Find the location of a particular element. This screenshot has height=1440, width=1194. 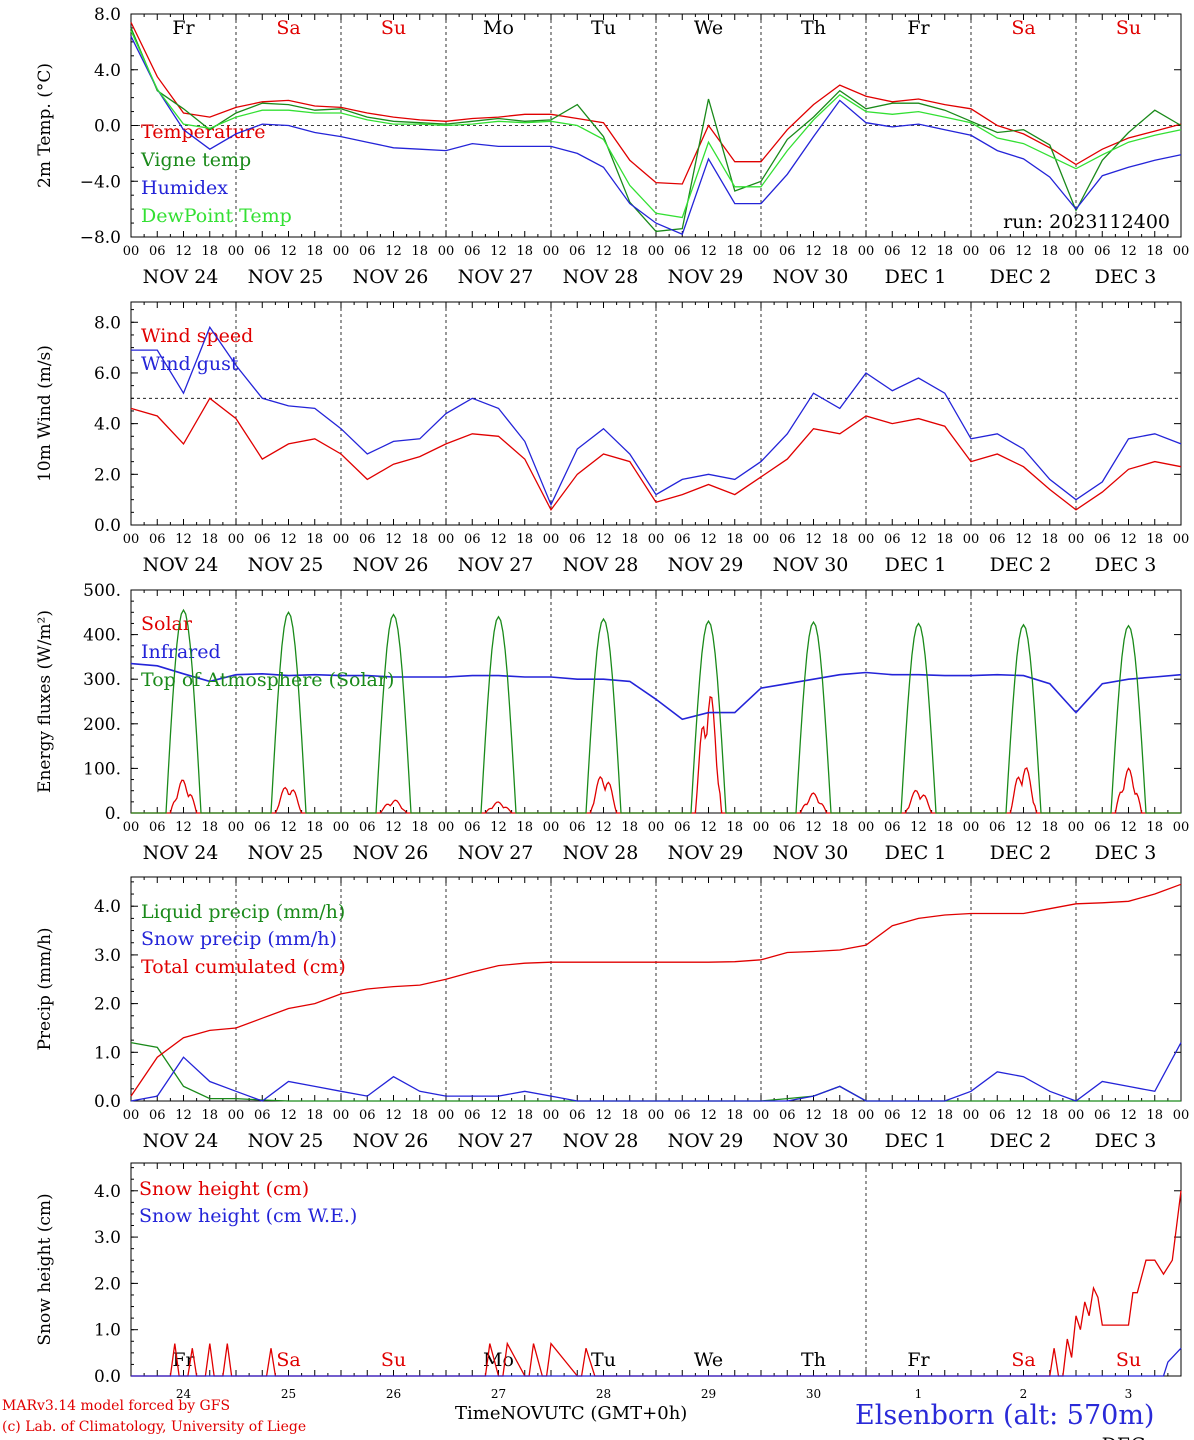

y-tick-label: 0.0 is located at coordinates (107, 1377).